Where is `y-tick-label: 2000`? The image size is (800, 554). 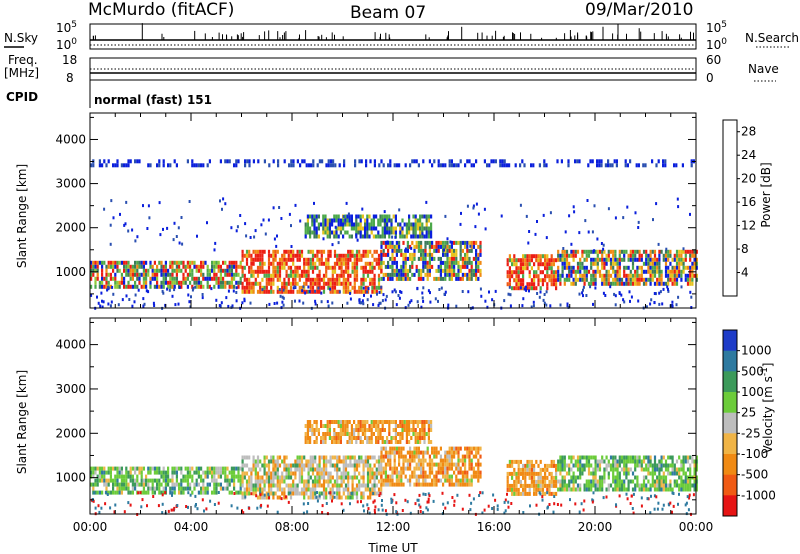 y-tick-label: 2000 is located at coordinates (70, 228).